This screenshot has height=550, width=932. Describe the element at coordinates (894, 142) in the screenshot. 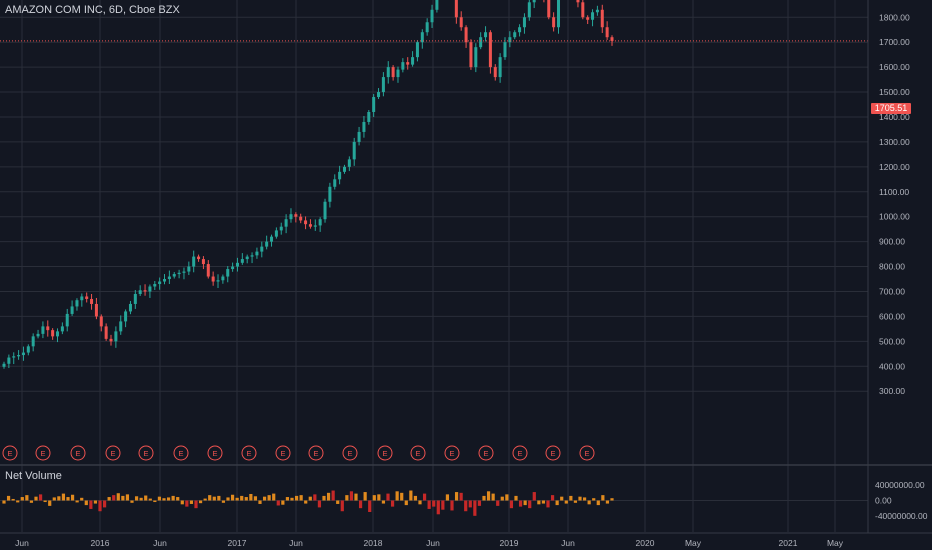

I see `price-tick-10: 1300.00` at that location.